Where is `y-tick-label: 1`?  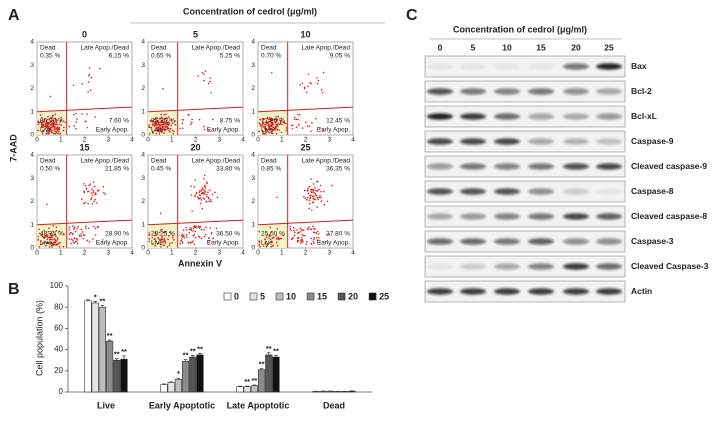
y-tick-label: 1 is located at coordinates (32, 111).